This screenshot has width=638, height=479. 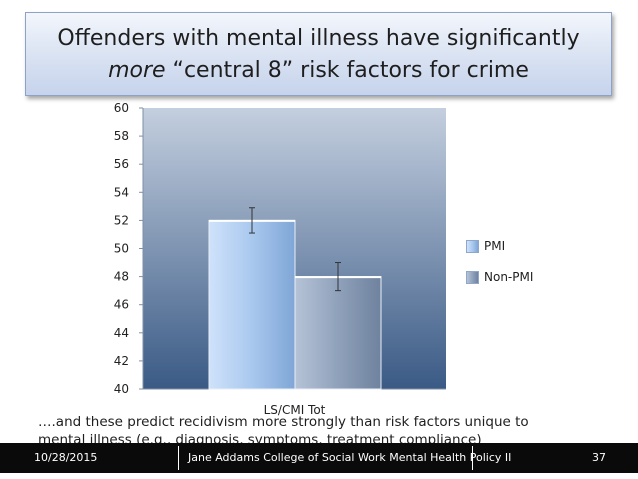 What do you see at coordinates (121, 333) in the screenshot?
I see `y-tick-label: 44` at bounding box center [121, 333].